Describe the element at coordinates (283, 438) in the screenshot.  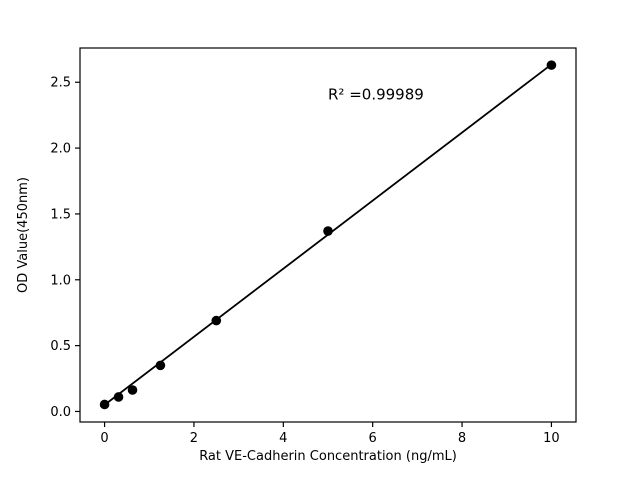
I see `x-tick-label: 4` at that location.